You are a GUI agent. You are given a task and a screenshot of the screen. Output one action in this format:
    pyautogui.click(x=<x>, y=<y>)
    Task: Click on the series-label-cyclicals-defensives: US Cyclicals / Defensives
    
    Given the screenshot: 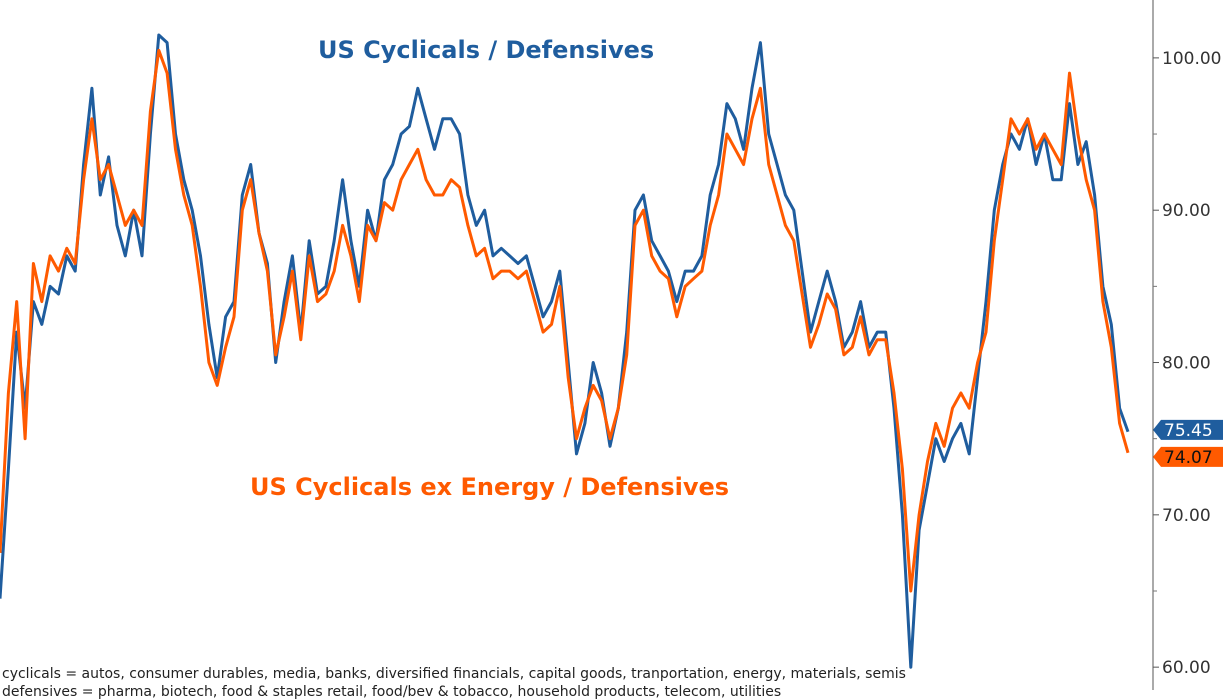 What is the action you would take?
    pyautogui.click(x=486, y=50)
    